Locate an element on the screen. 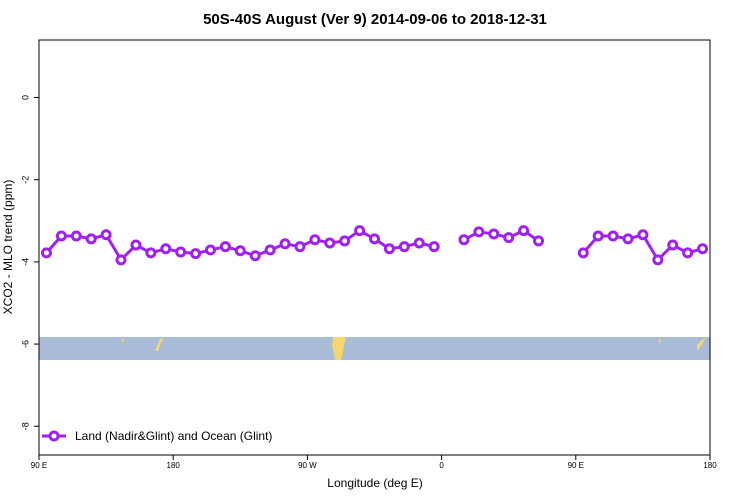 Image resolution: width=750 pixels, height=500 pixels. x-tick-label: 0 is located at coordinates (441, 465).